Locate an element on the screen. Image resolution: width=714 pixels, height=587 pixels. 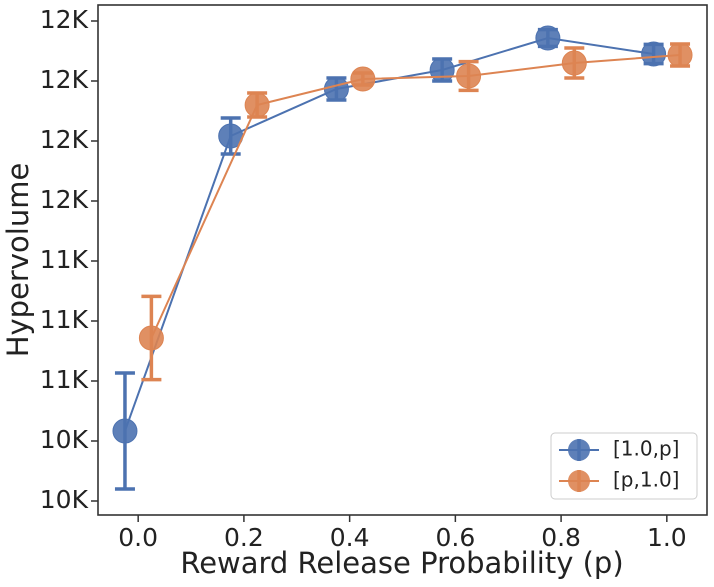
x-axis-label: Reward Release Probability (p) is located at coordinates (401, 563).